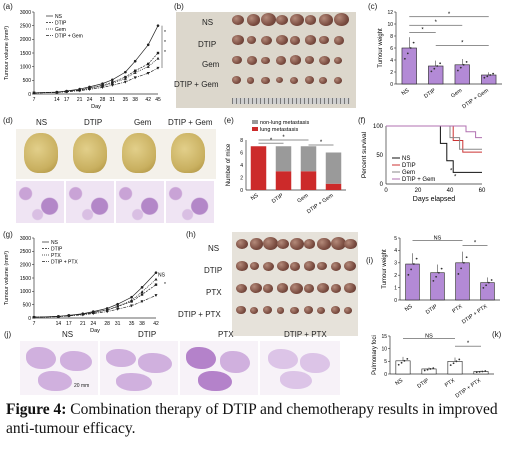 The image size is (509, 454). I want to click on x-tick-label: 7, so click(34, 100).